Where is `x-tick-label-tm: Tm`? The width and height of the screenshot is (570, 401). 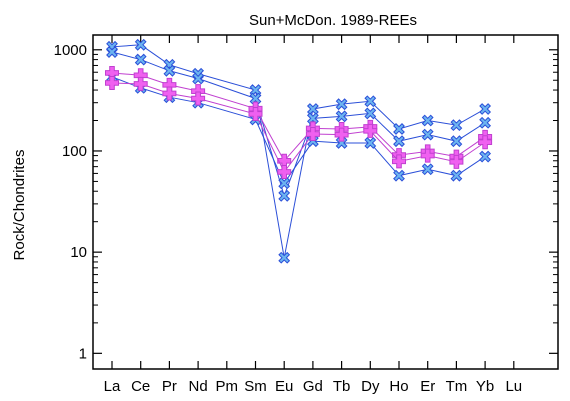 x-tick-label-tm: Tm is located at coordinates (457, 386).